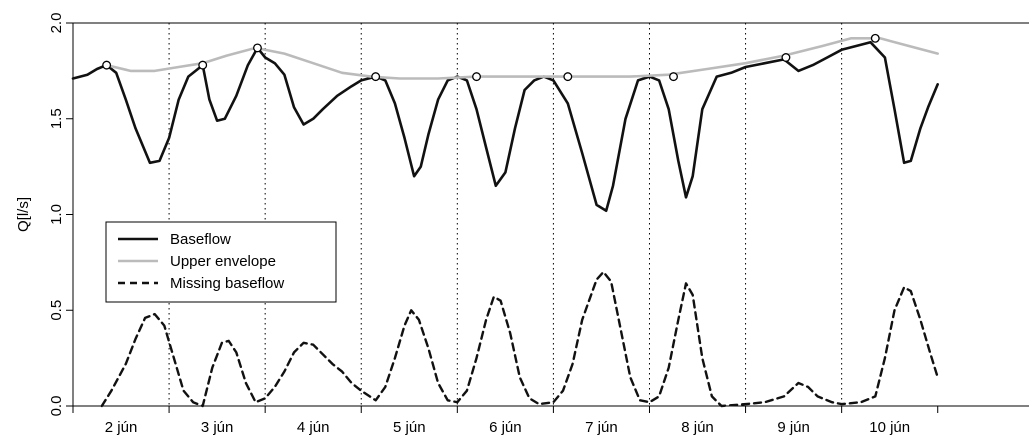 The height and width of the screenshot is (439, 1029). Describe the element at coordinates (409, 427) in the screenshot. I see `x-tick-label: 5 jún` at that location.